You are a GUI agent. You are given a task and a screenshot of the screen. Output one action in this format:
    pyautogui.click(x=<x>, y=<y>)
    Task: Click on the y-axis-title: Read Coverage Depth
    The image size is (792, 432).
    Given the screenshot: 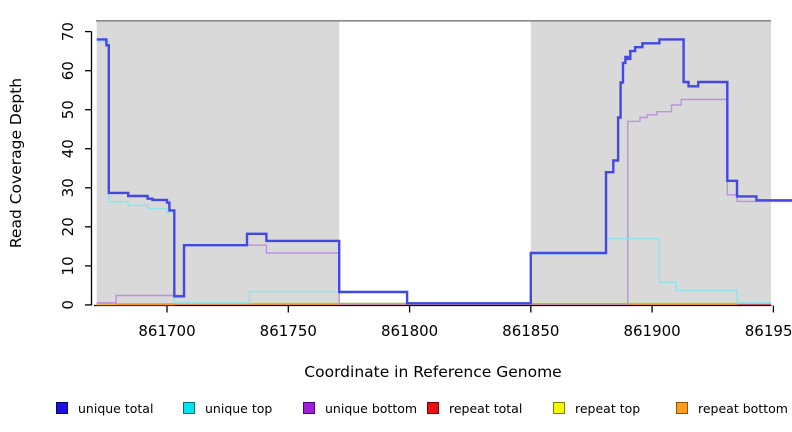 What is the action you would take?
    pyautogui.click(x=16, y=163)
    